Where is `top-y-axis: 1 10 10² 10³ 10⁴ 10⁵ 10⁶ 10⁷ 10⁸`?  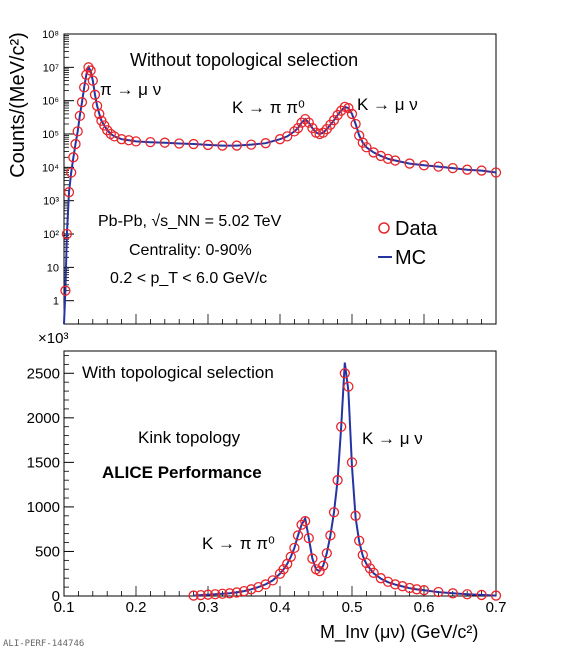 top-y-axis: 1 10 10² 10³ 10⁴ 10⁵ 10⁶ 10⁷ 10⁸ is located at coordinates (58, 168).